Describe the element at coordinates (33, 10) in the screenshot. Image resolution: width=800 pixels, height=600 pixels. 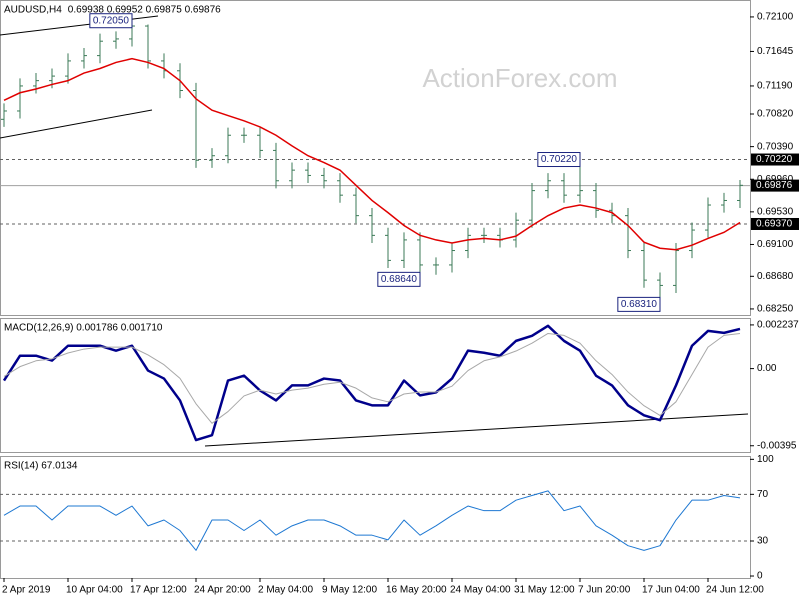
I see `panel-title: AUDUSD,H4` at that location.